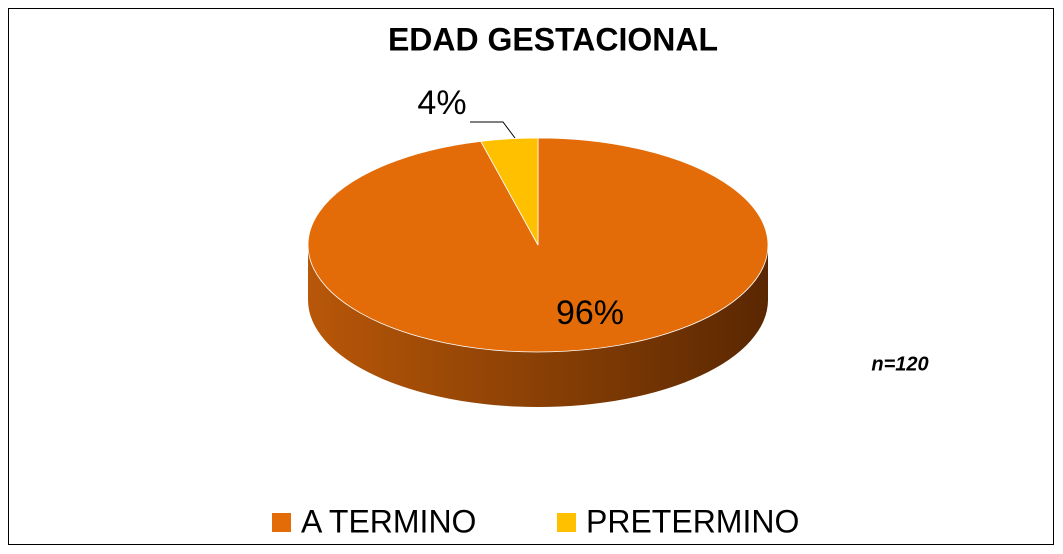  Describe the element at coordinates (899, 364) in the screenshot. I see `annotation: n=120` at that location.